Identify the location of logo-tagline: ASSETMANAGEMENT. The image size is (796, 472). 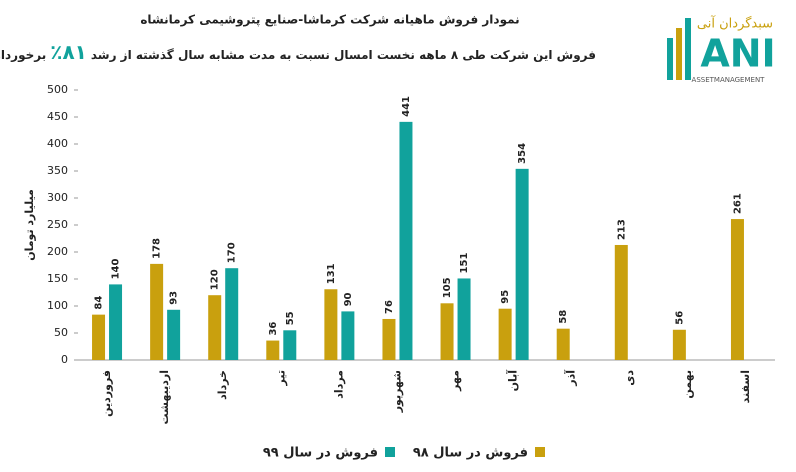
(729, 80).